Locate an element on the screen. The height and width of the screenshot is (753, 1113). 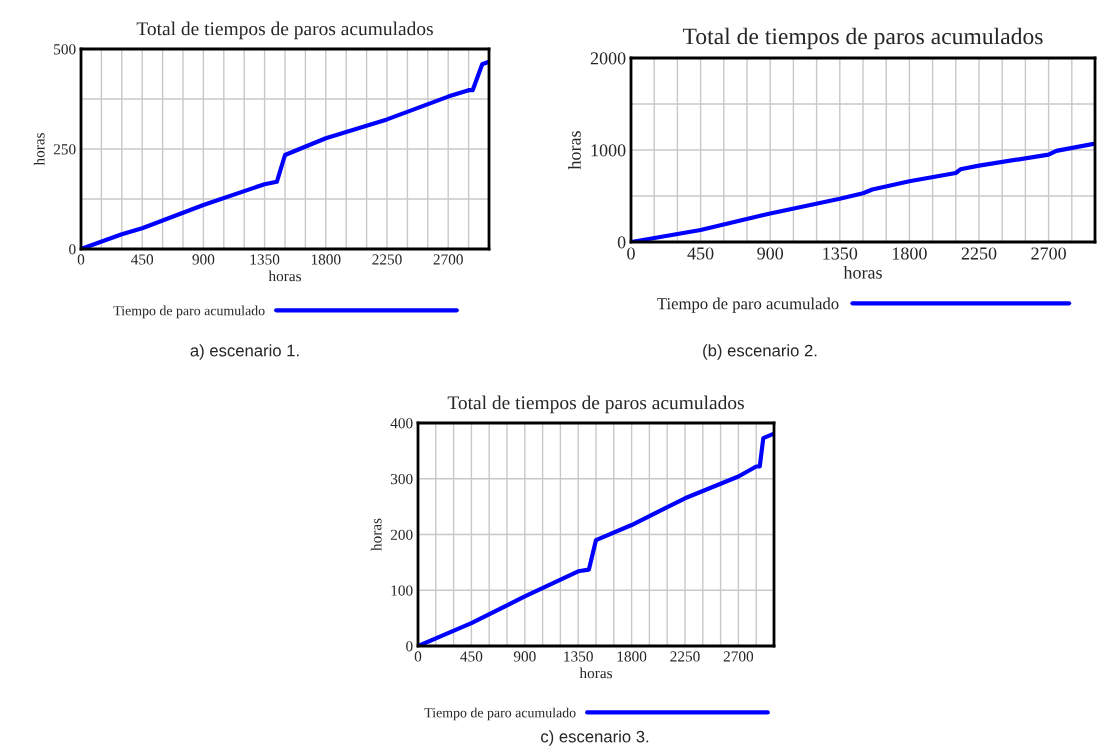
y-tick-label: 250 is located at coordinates (64, 149).